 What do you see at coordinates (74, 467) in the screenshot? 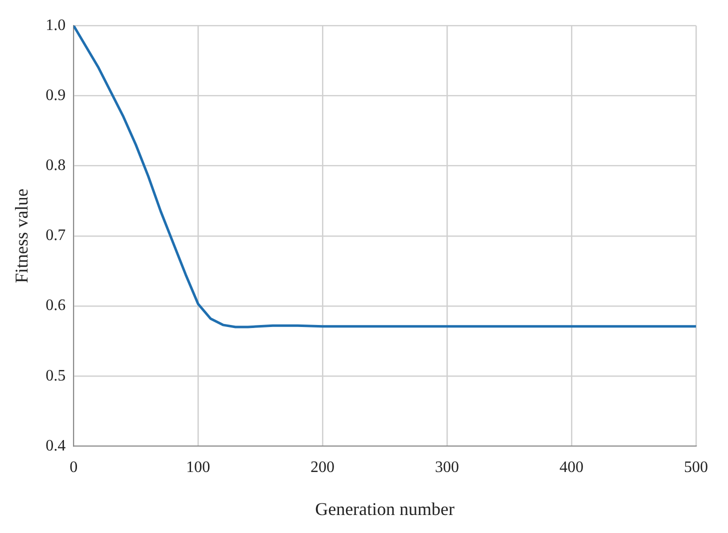
I see `x-tick-label: 0` at bounding box center [74, 467].